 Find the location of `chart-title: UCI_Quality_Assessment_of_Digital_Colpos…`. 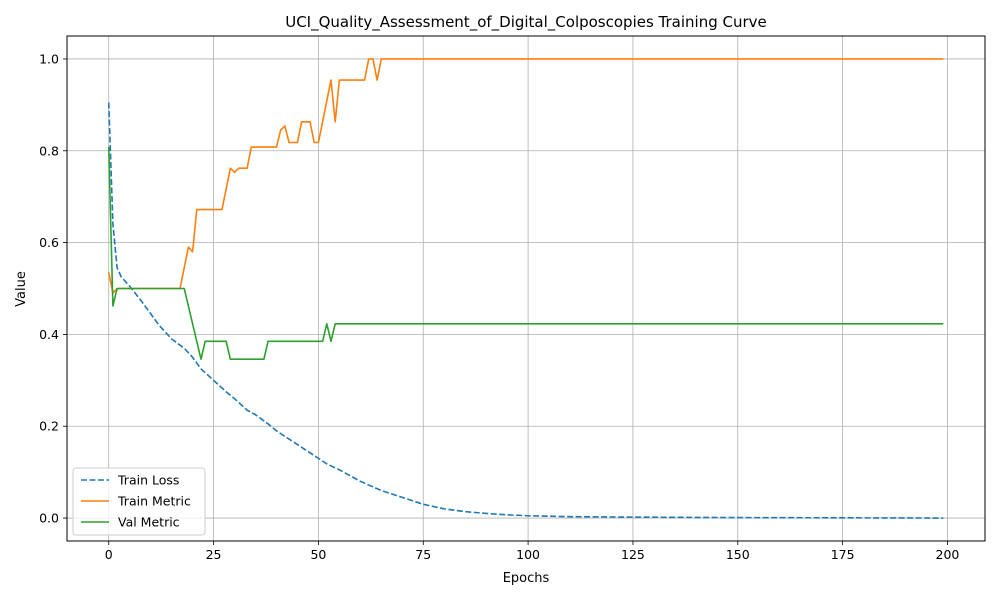

chart-title: UCI_Quality_Assessment_of_Digital_Colpos… is located at coordinates (526, 22).